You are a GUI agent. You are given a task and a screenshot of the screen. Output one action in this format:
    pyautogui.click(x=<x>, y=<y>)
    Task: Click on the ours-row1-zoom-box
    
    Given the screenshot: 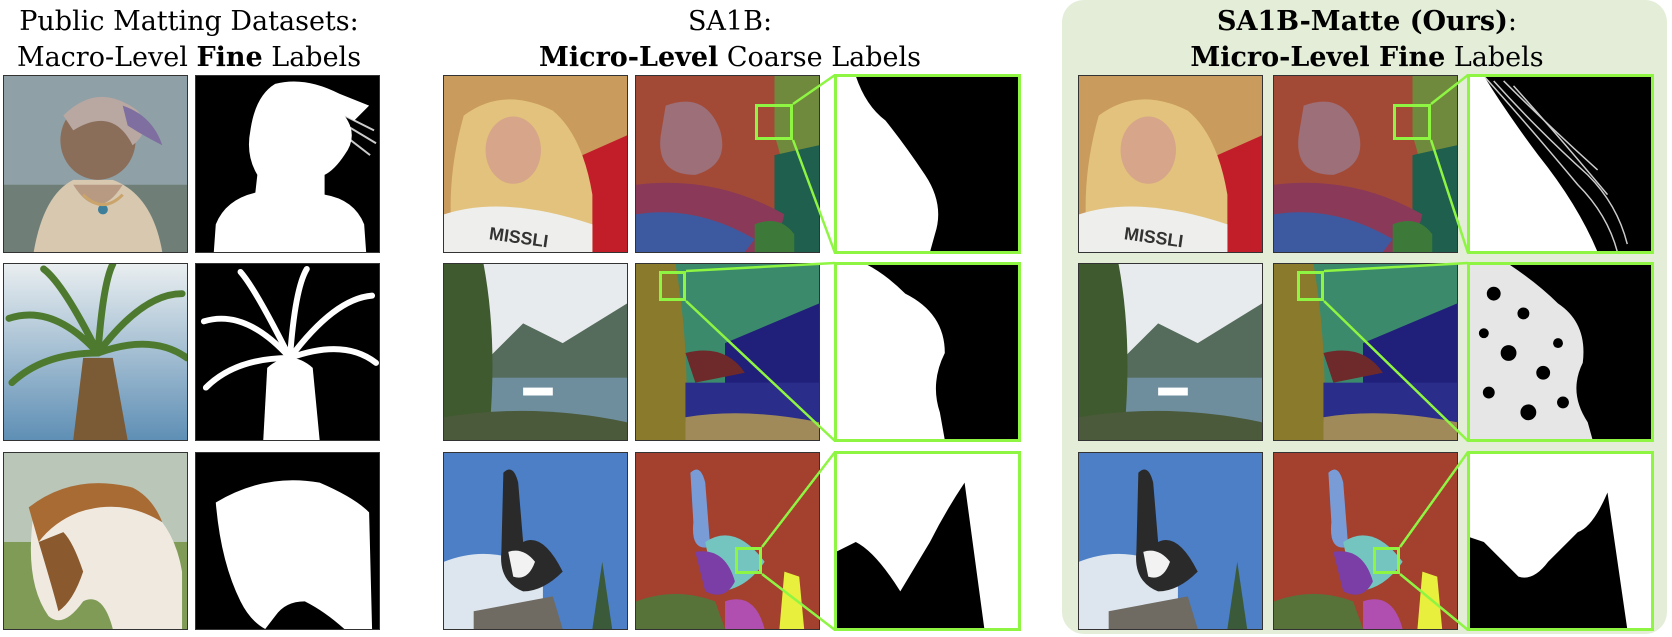 What is the action you would take?
    pyautogui.click(x=1412, y=122)
    